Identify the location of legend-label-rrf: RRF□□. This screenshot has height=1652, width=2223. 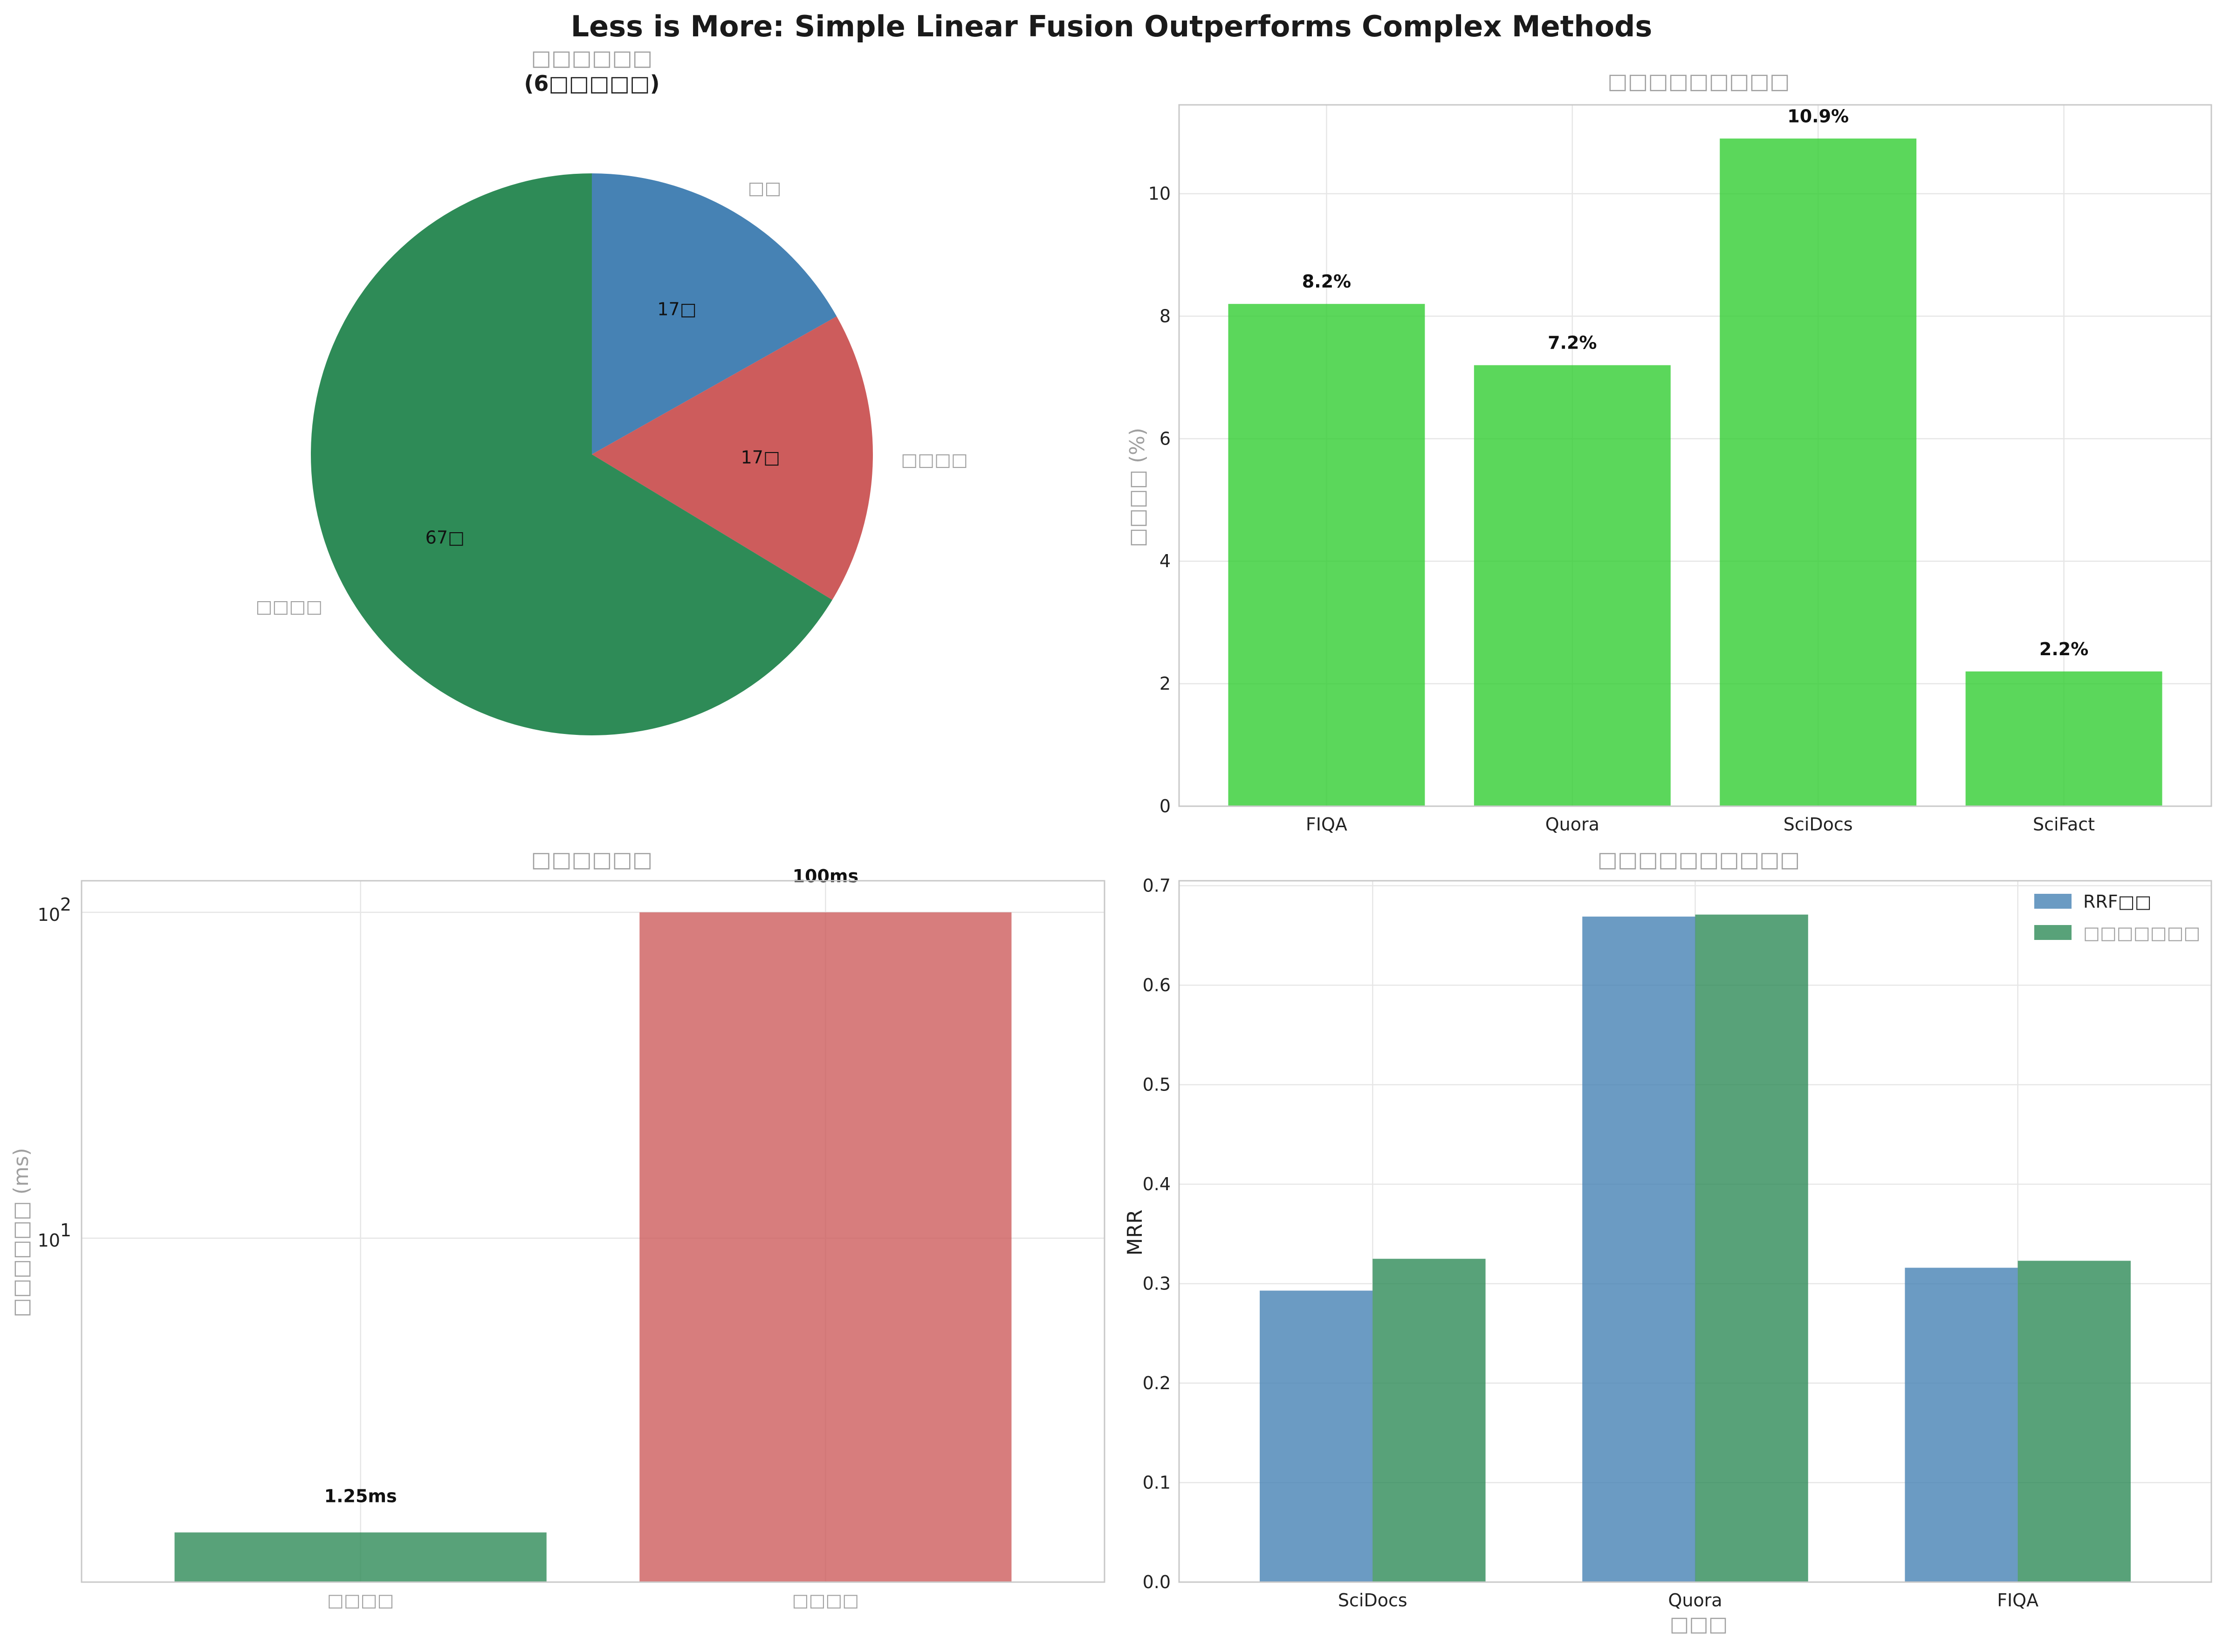
(2117, 901).